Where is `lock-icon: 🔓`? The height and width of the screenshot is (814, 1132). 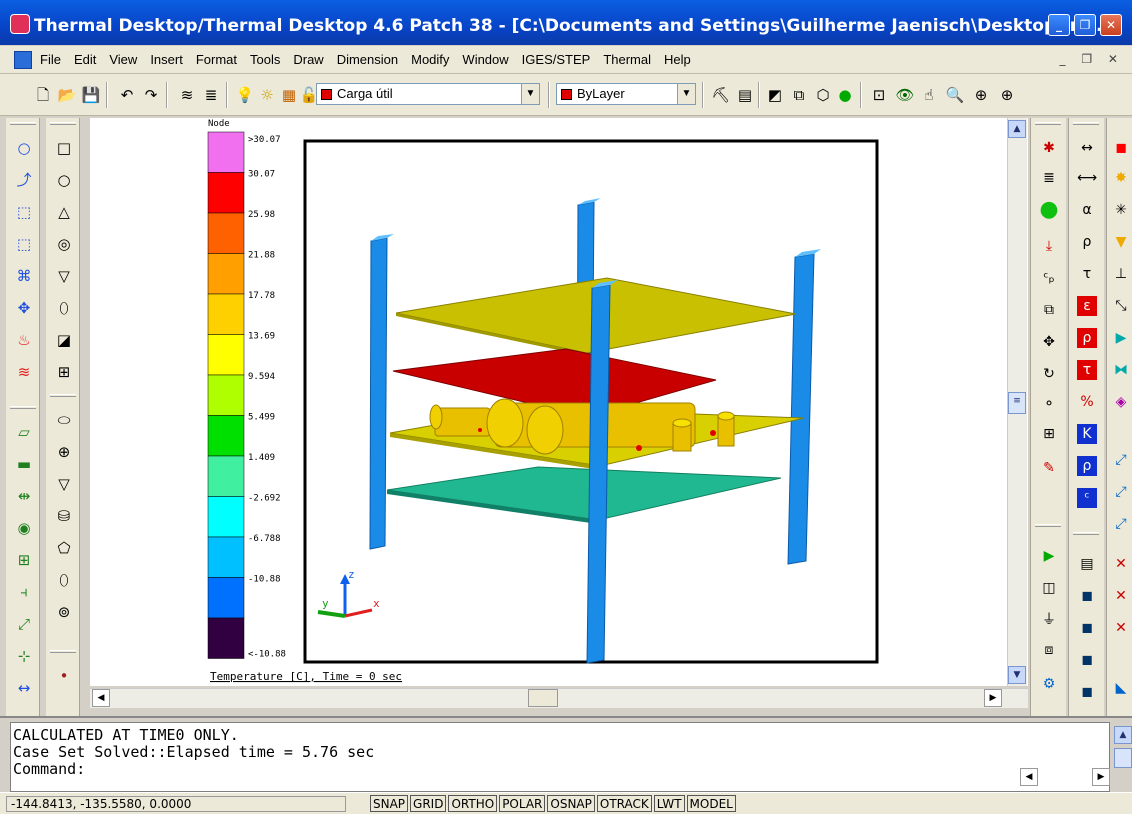 lock-icon: 🔓 is located at coordinates (309, 95).